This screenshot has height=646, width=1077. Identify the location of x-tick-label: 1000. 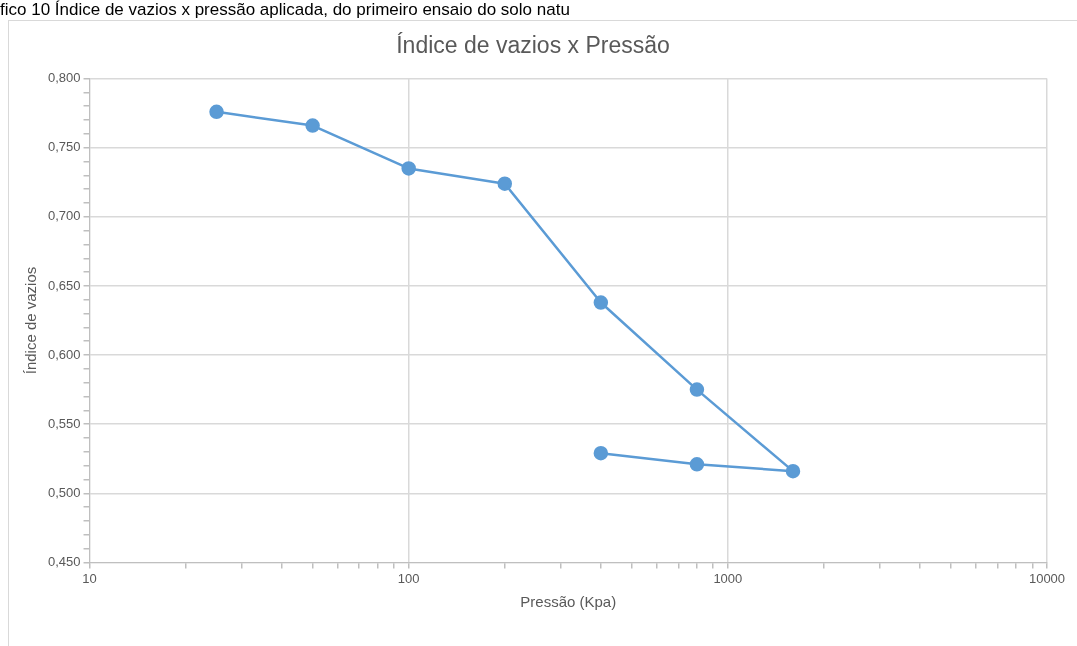
(728, 578).